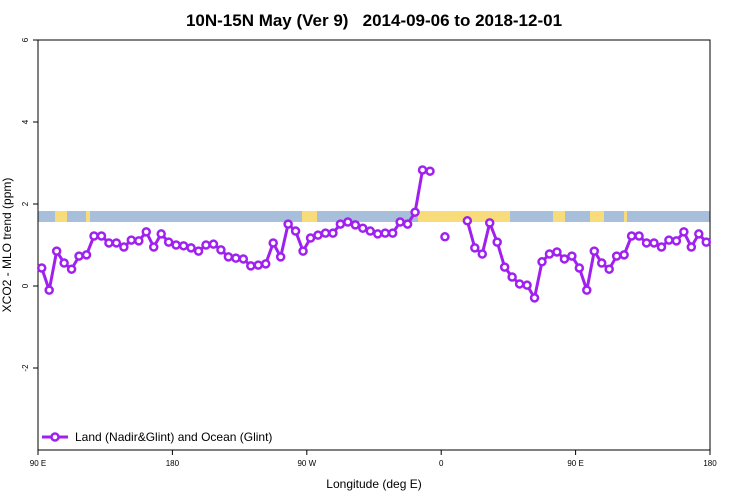 The height and width of the screenshot is (500, 750). Describe the element at coordinates (25, 368) in the screenshot. I see `y-tick-label: -2` at that location.